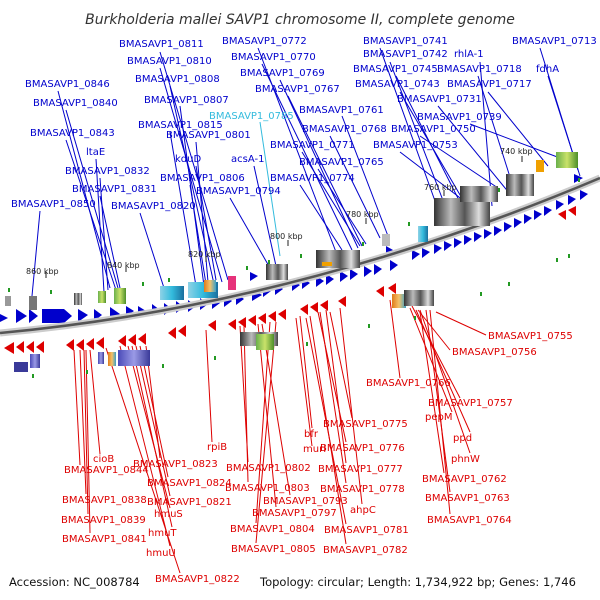 This screenshot has height=600, width=600. What do you see at coordinates (251, 116) in the screenshot?
I see `gene-label-highlighted: BMASAVP1_0785` at bounding box center [251, 116].